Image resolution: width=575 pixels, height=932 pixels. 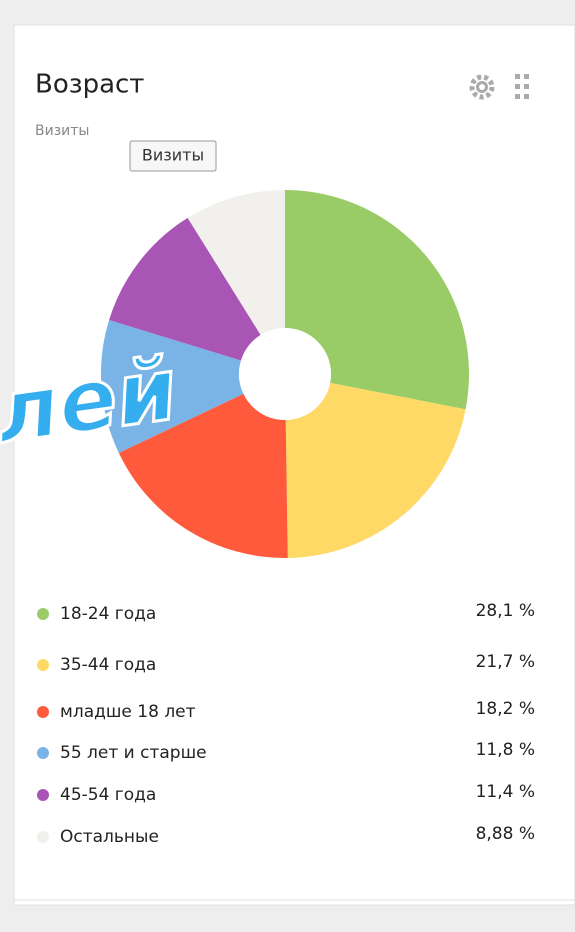 I want to click on legend-label: 45-54 года, so click(x=108, y=795).